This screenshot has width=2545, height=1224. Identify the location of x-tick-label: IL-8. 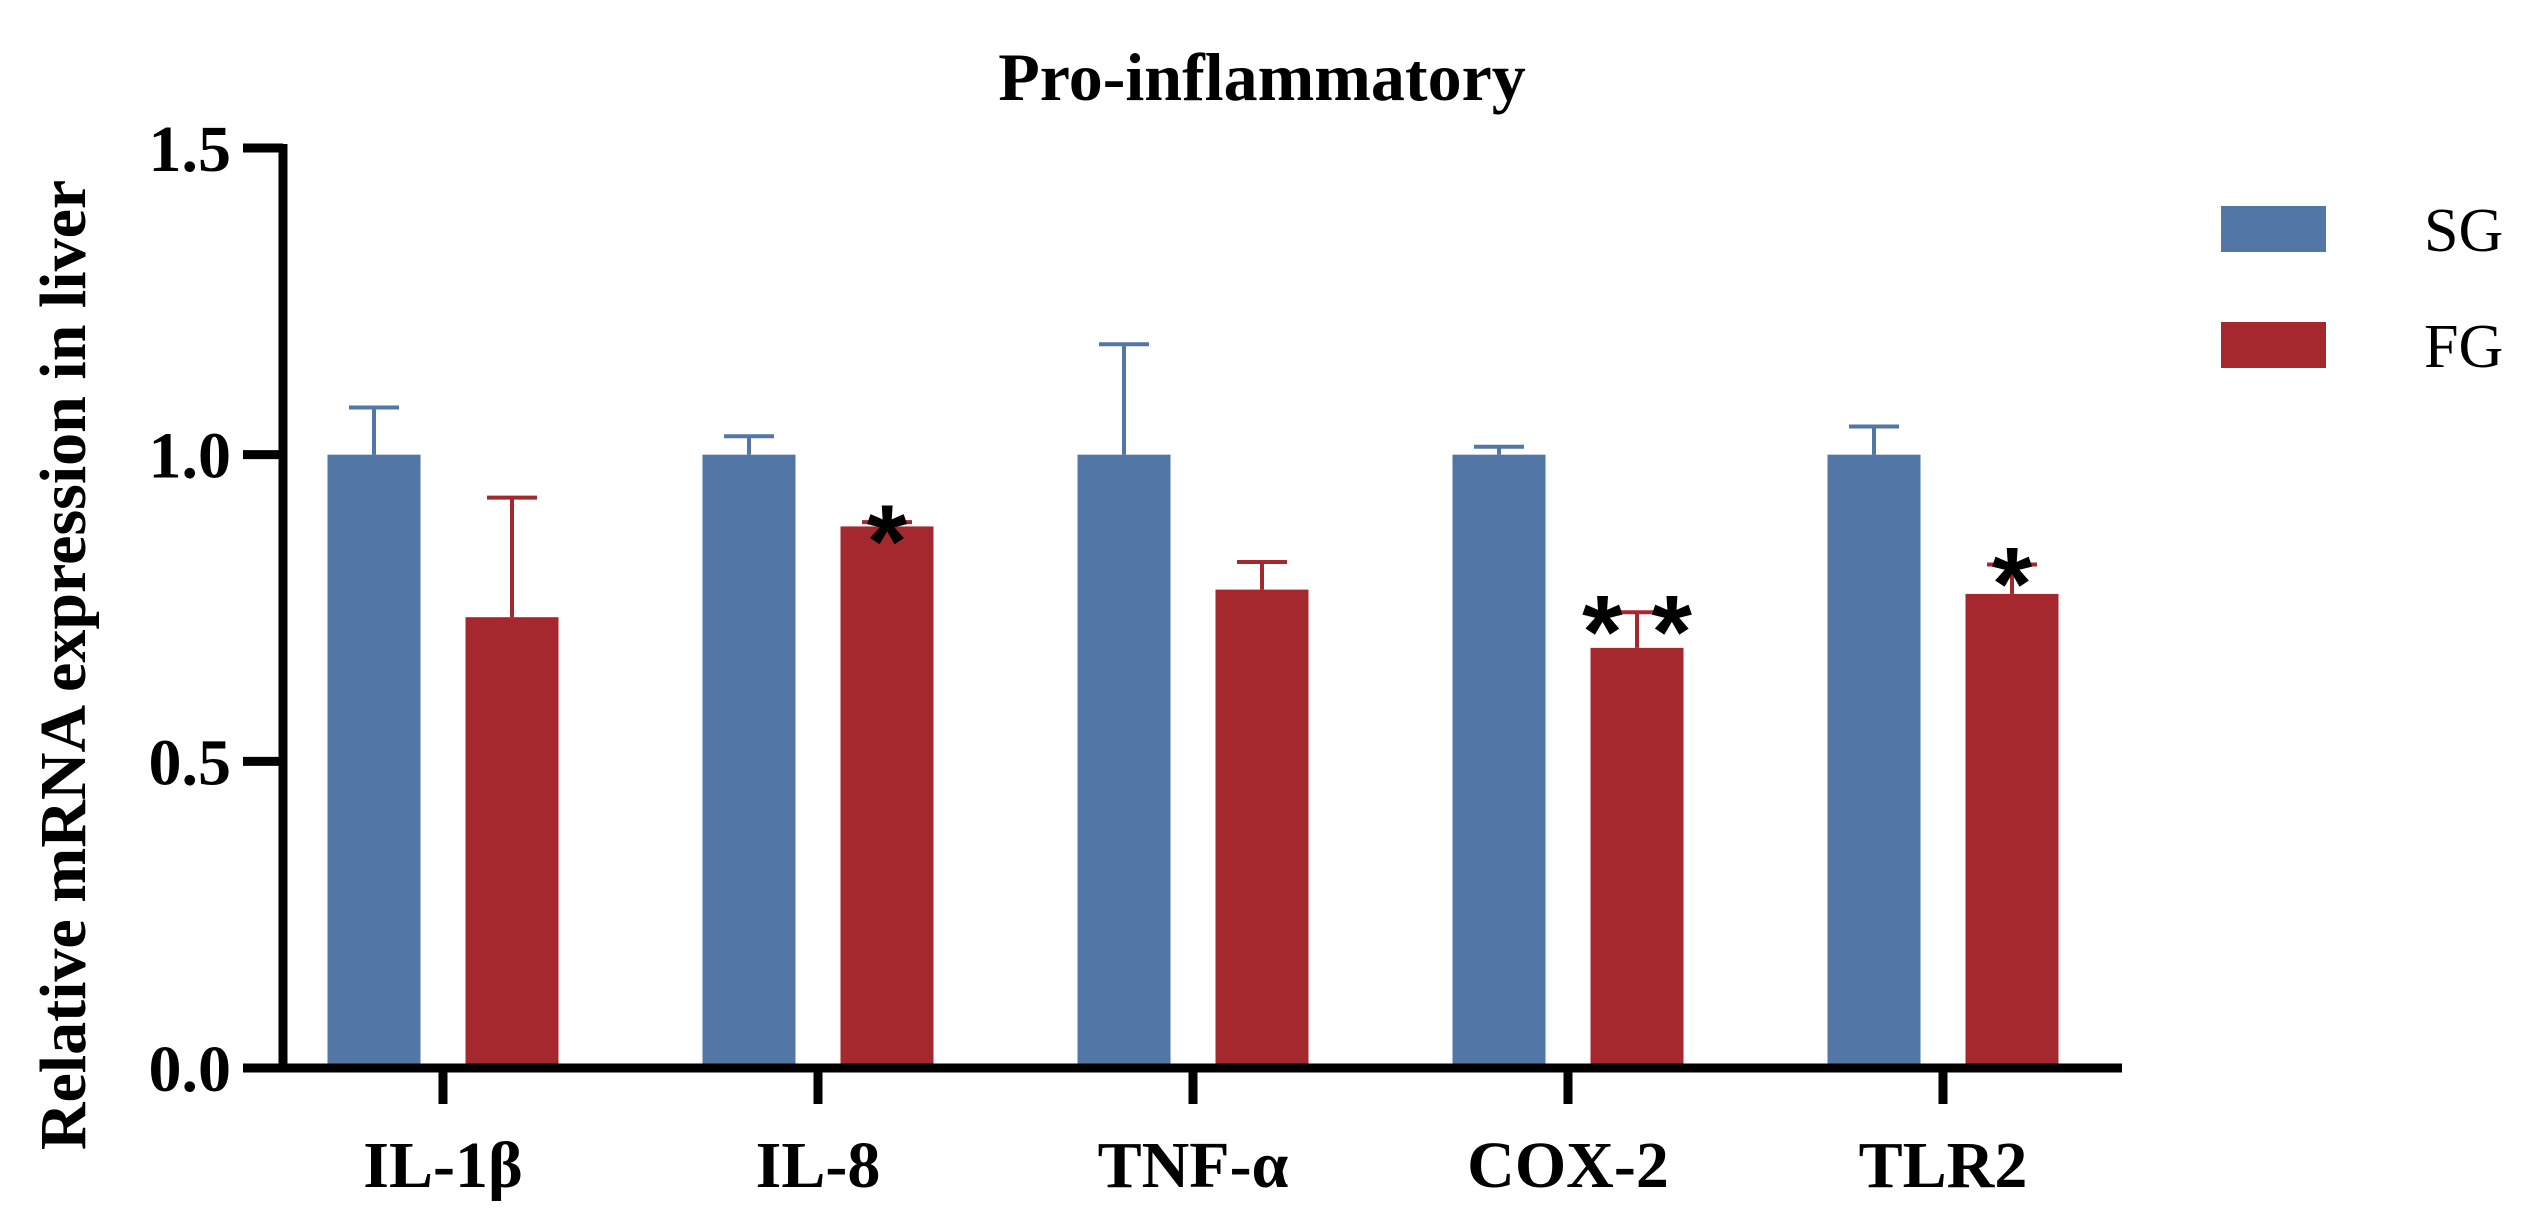
(818, 1165).